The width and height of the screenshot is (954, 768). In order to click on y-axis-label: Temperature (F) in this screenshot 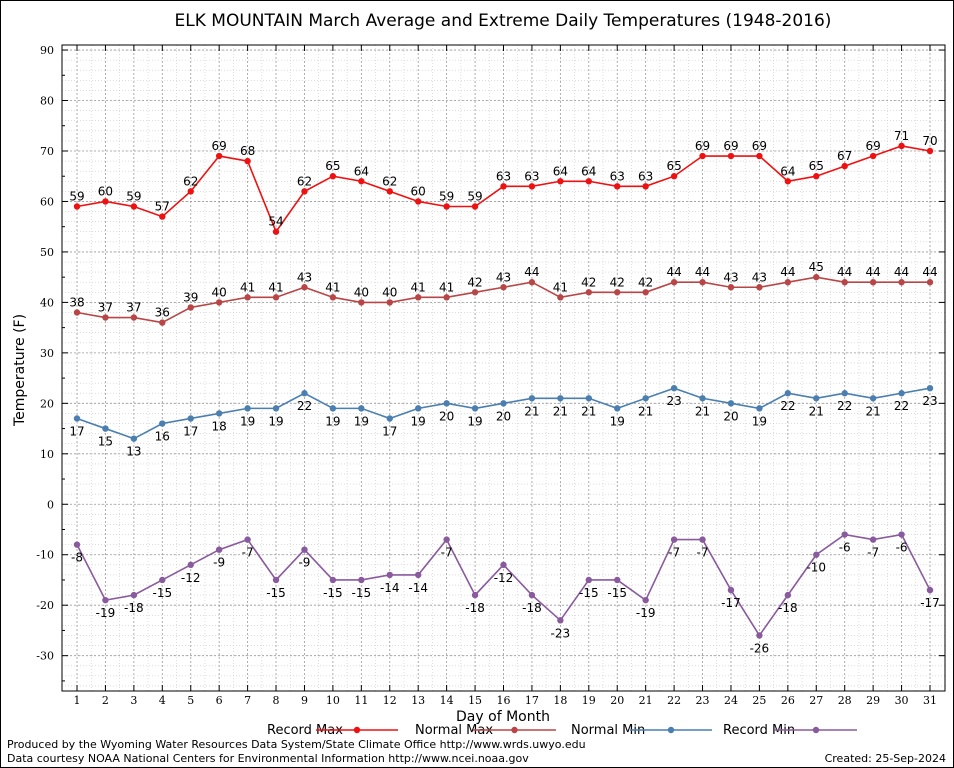, I will do `click(20, 370)`.